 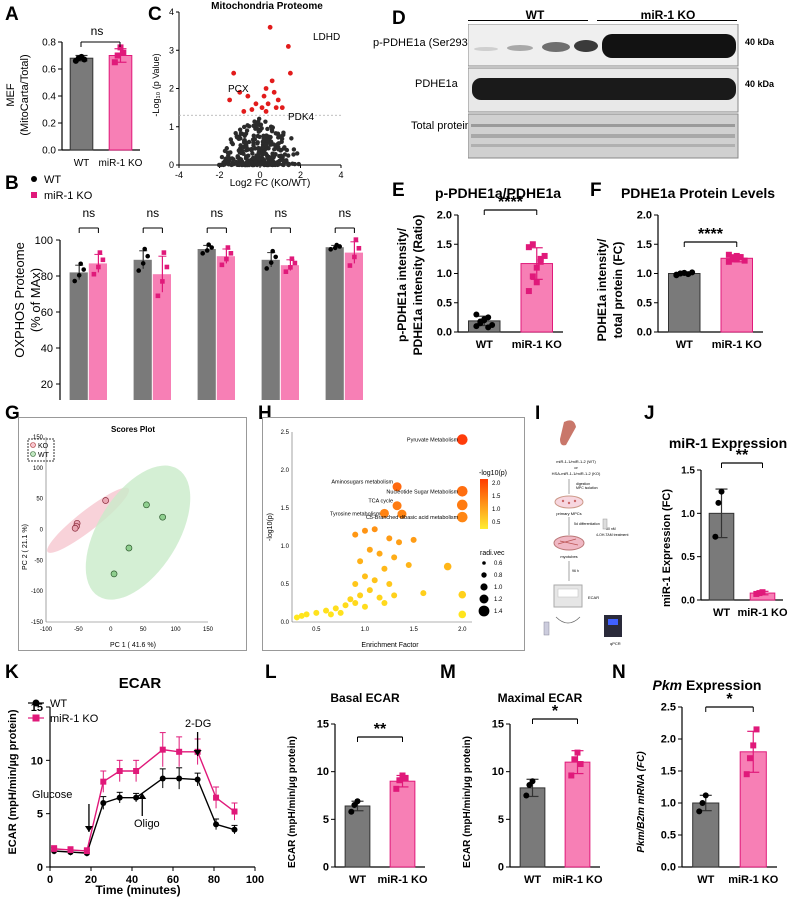 What do you see at coordinates (270, 329) in the screenshot?
I see `bar-wt-CIV` at bounding box center [270, 329].